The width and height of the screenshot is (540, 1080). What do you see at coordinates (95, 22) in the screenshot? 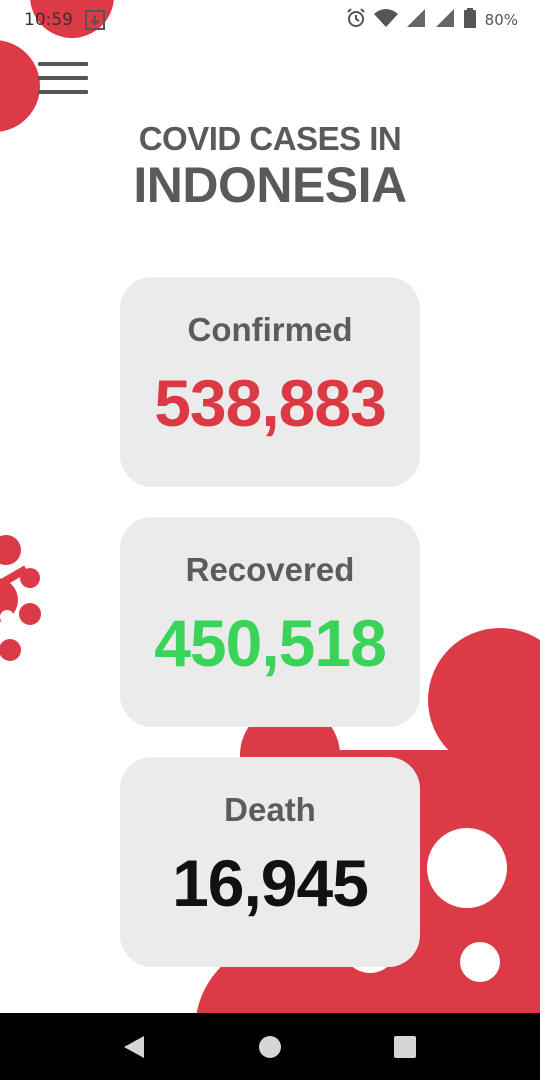
I see `notification-icon` at bounding box center [95, 22].